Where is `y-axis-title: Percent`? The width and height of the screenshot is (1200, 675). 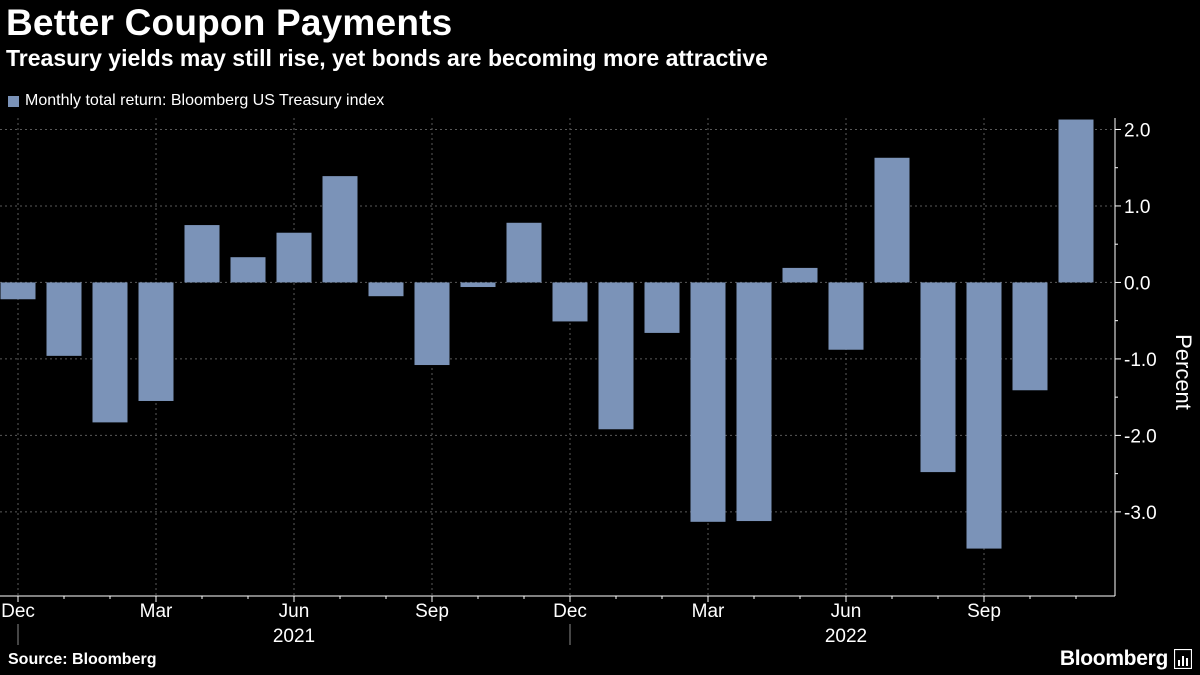 y-axis-title: Percent is located at coordinates (1183, 372).